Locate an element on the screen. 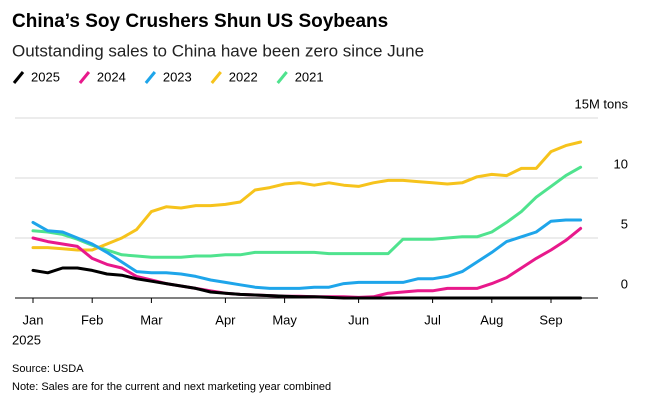 This screenshot has width=656, height=404. legend-label: 2021 is located at coordinates (309, 76).